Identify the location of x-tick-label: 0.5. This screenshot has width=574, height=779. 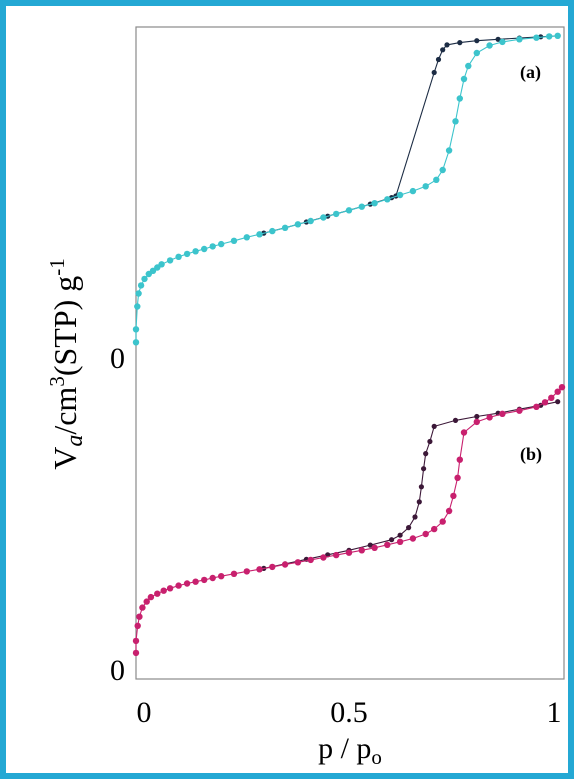
(349, 712).